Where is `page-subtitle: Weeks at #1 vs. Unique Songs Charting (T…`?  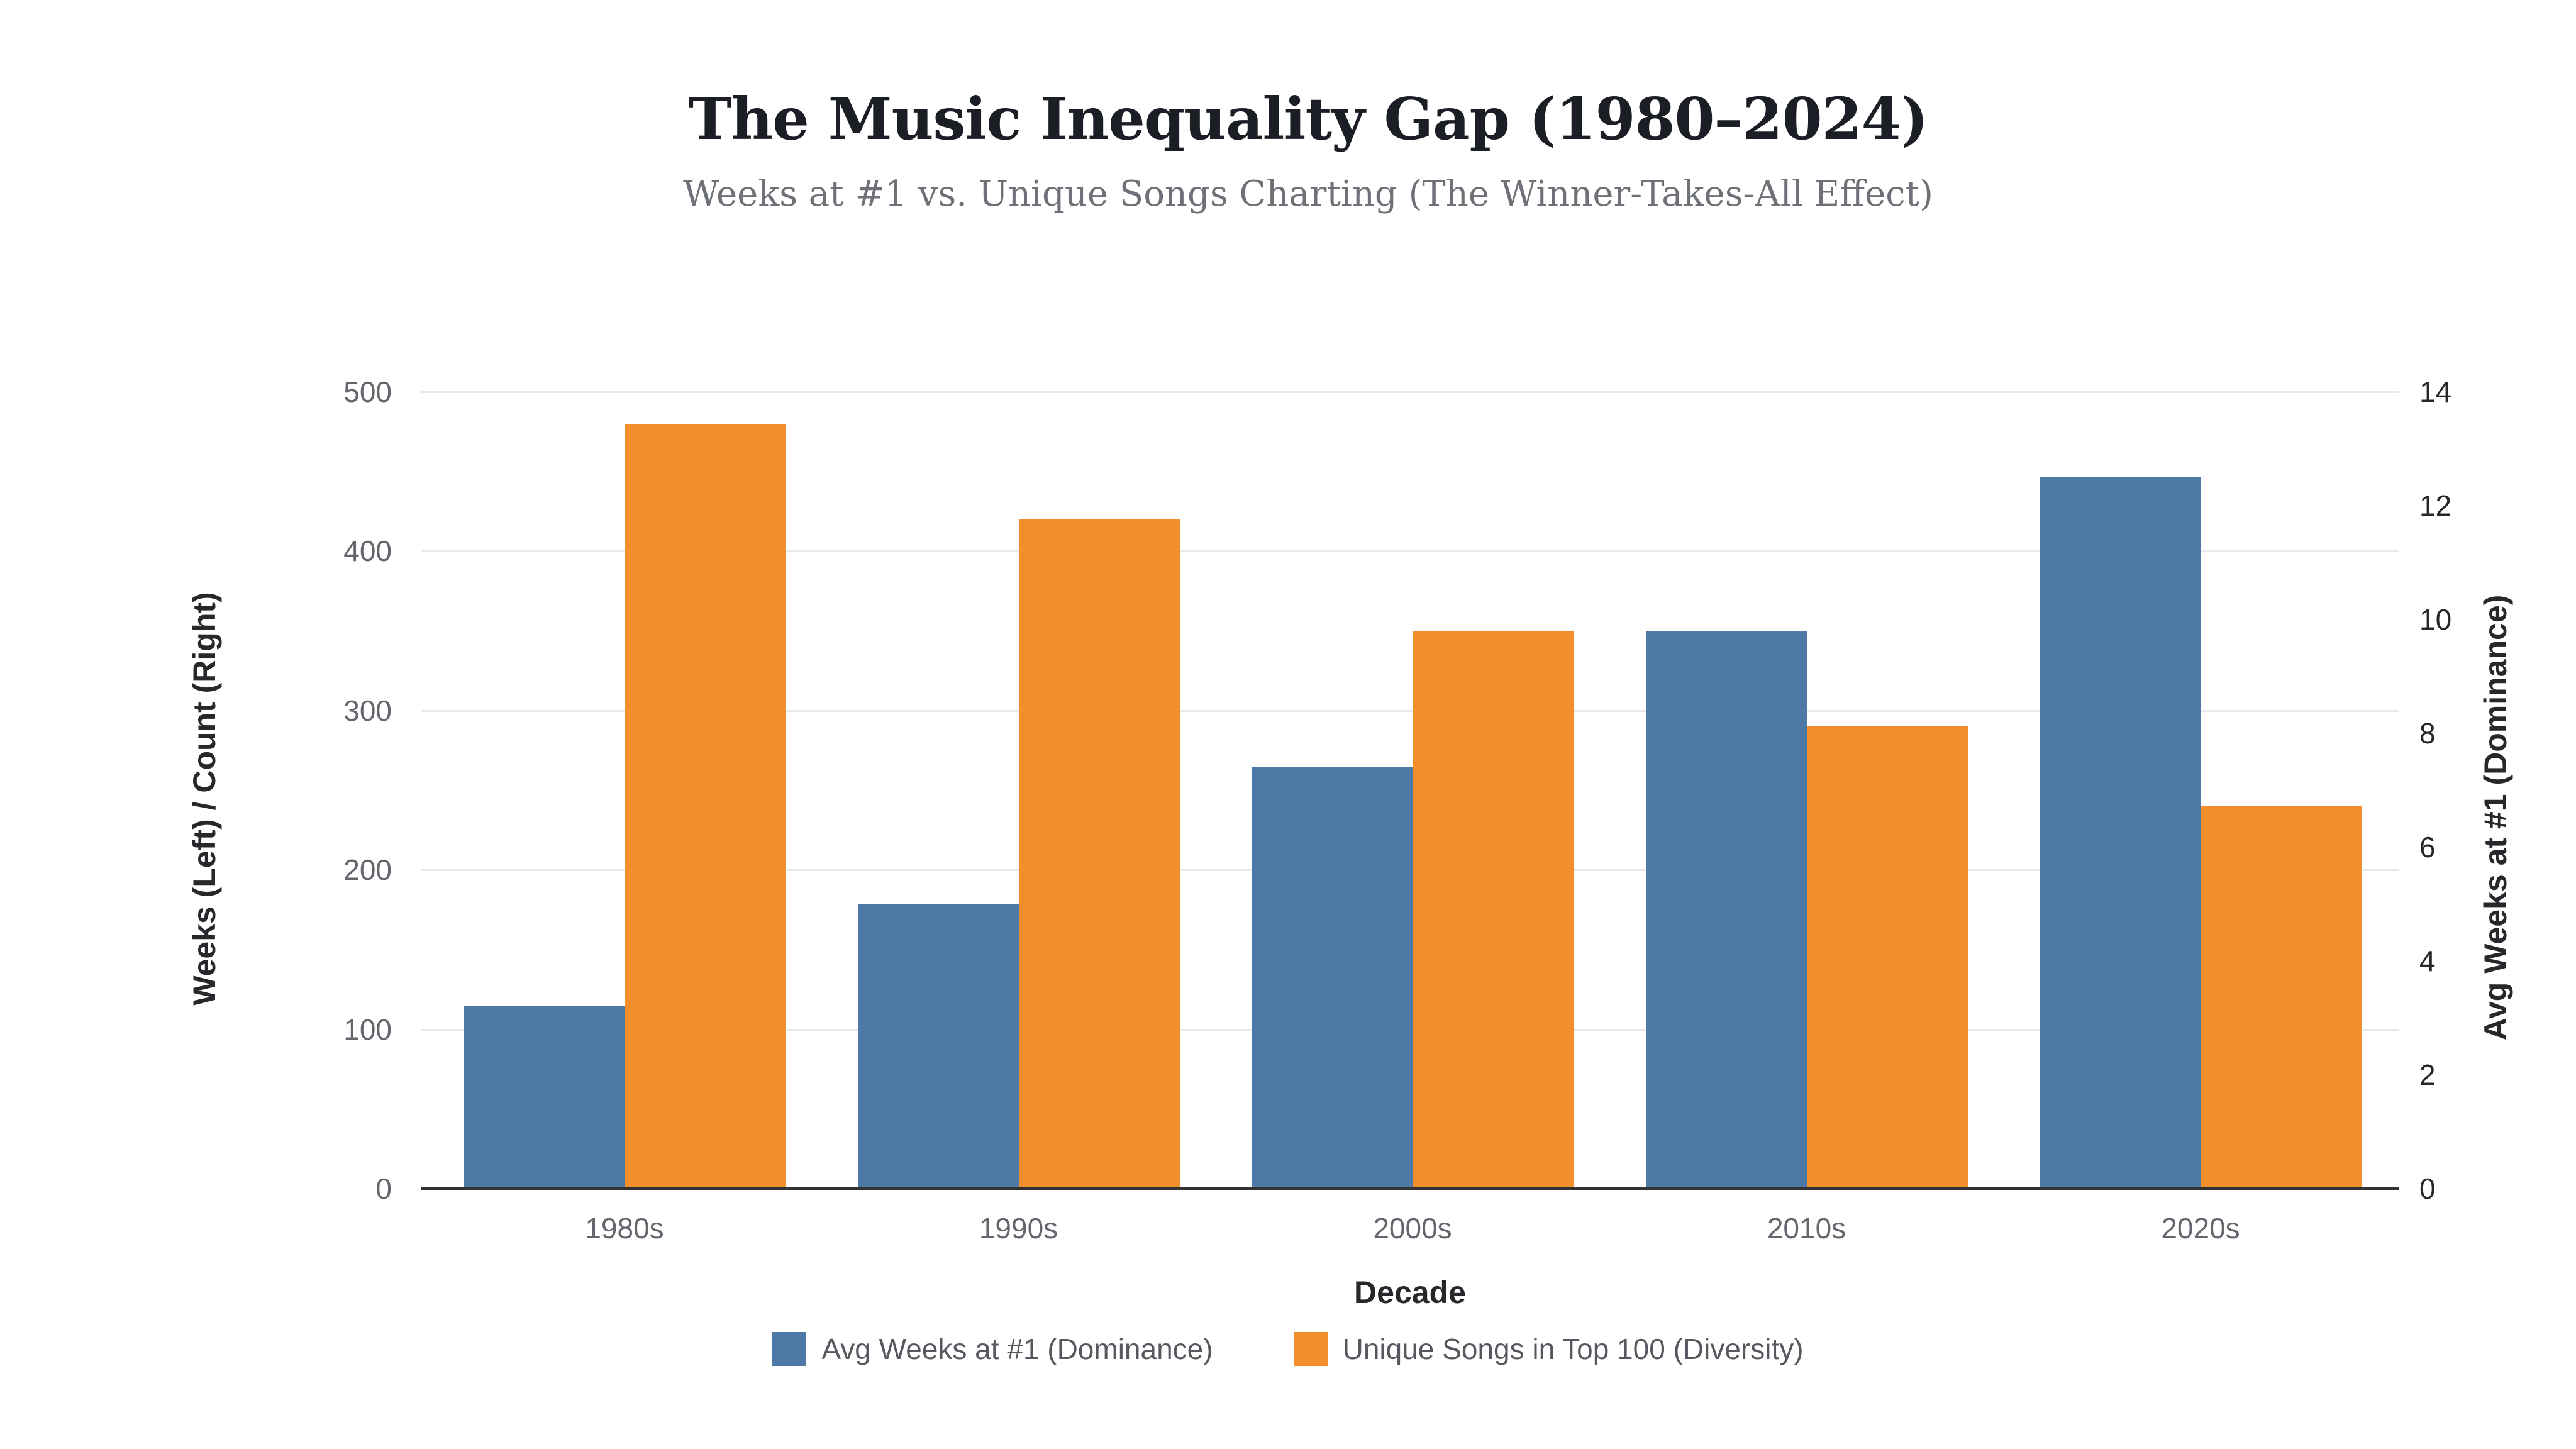 page-subtitle: Weeks at #1 vs. Unique Songs Charting (T… is located at coordinates (1308, 194).